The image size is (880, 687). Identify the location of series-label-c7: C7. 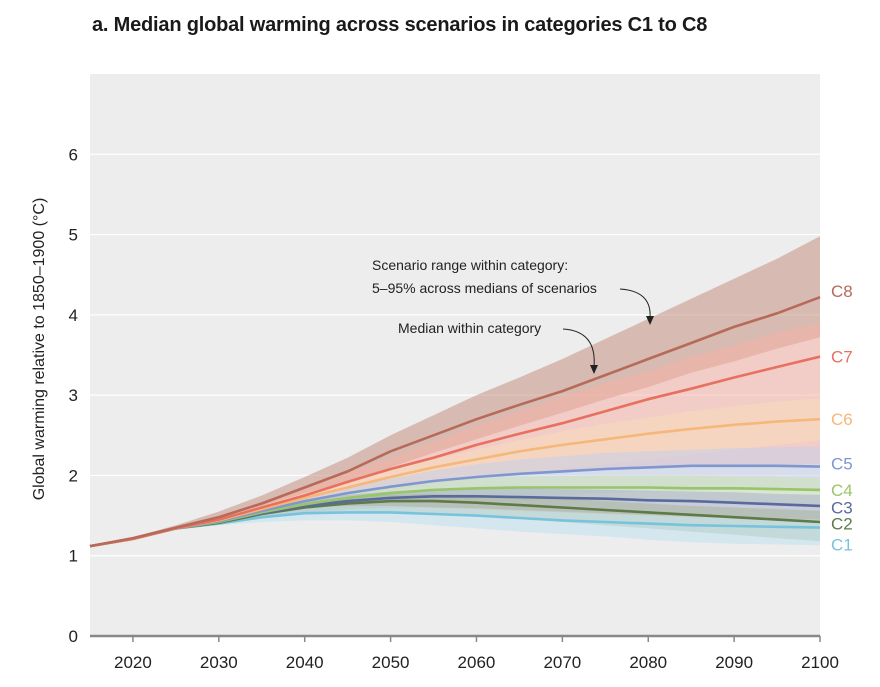
(842, 357).